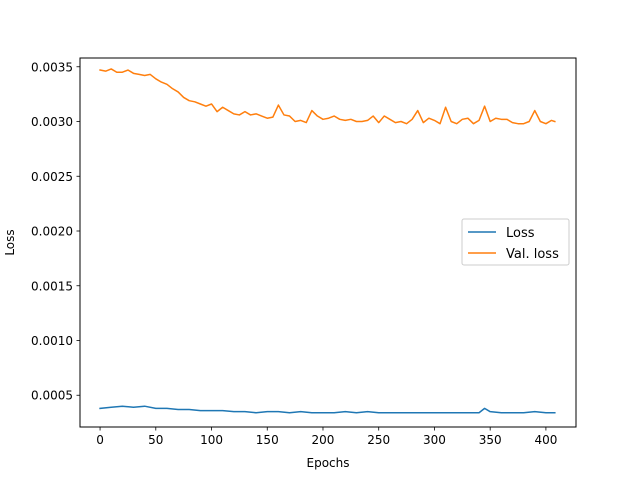  Describe the element at coordinates (52, 122) in the screenshot. I see `y-tick-label: 0.0030` at that location.